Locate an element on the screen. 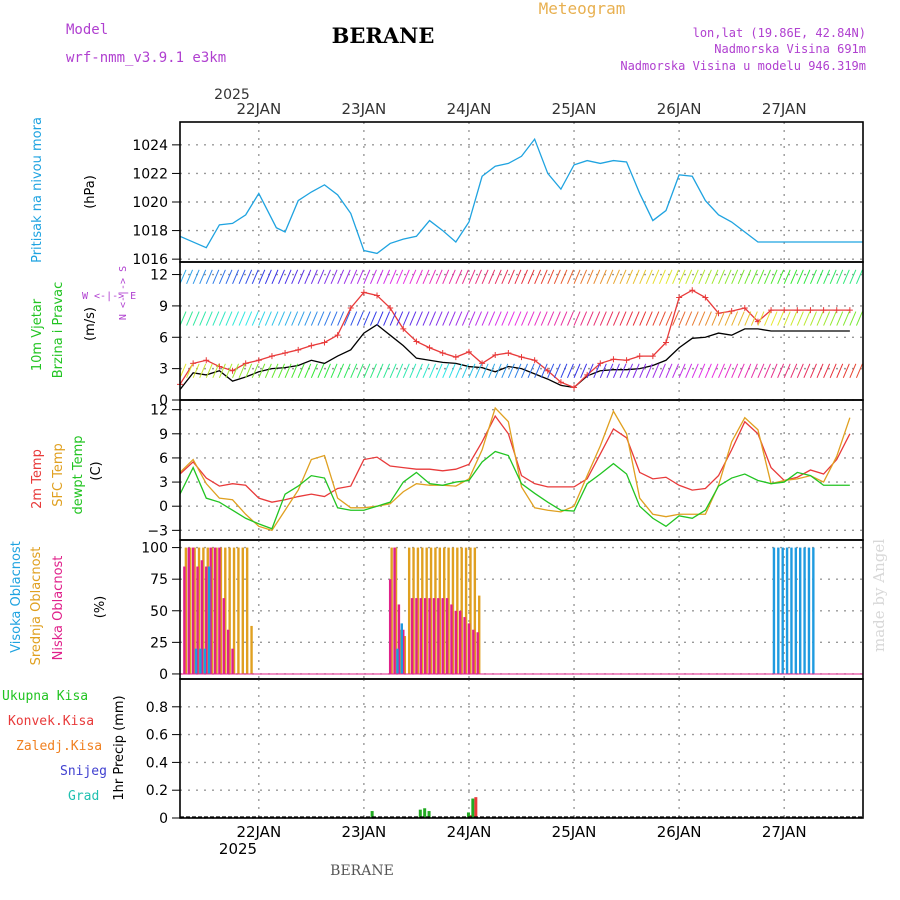  legend-convective-rain: Konvek.Kisa is located at coordinates (51, 721).